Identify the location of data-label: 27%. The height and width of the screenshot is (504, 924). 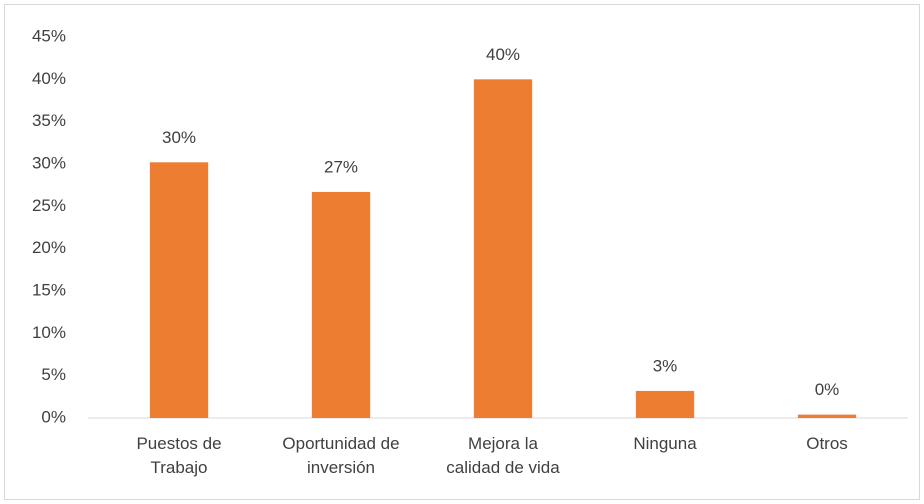
(341, 166).